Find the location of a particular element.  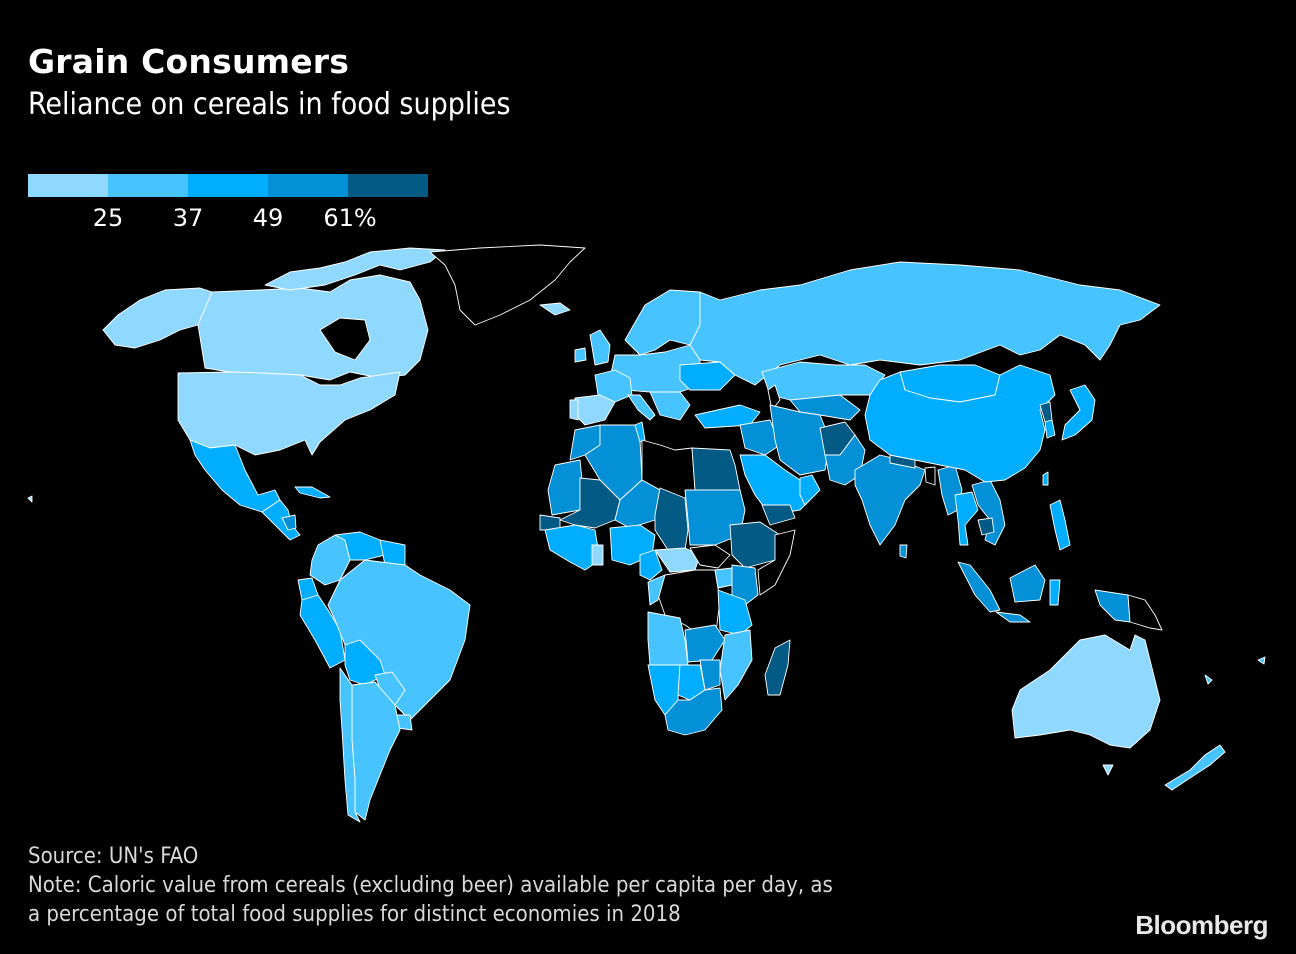

region-caspian-sea is located at coordinates (774, 397).